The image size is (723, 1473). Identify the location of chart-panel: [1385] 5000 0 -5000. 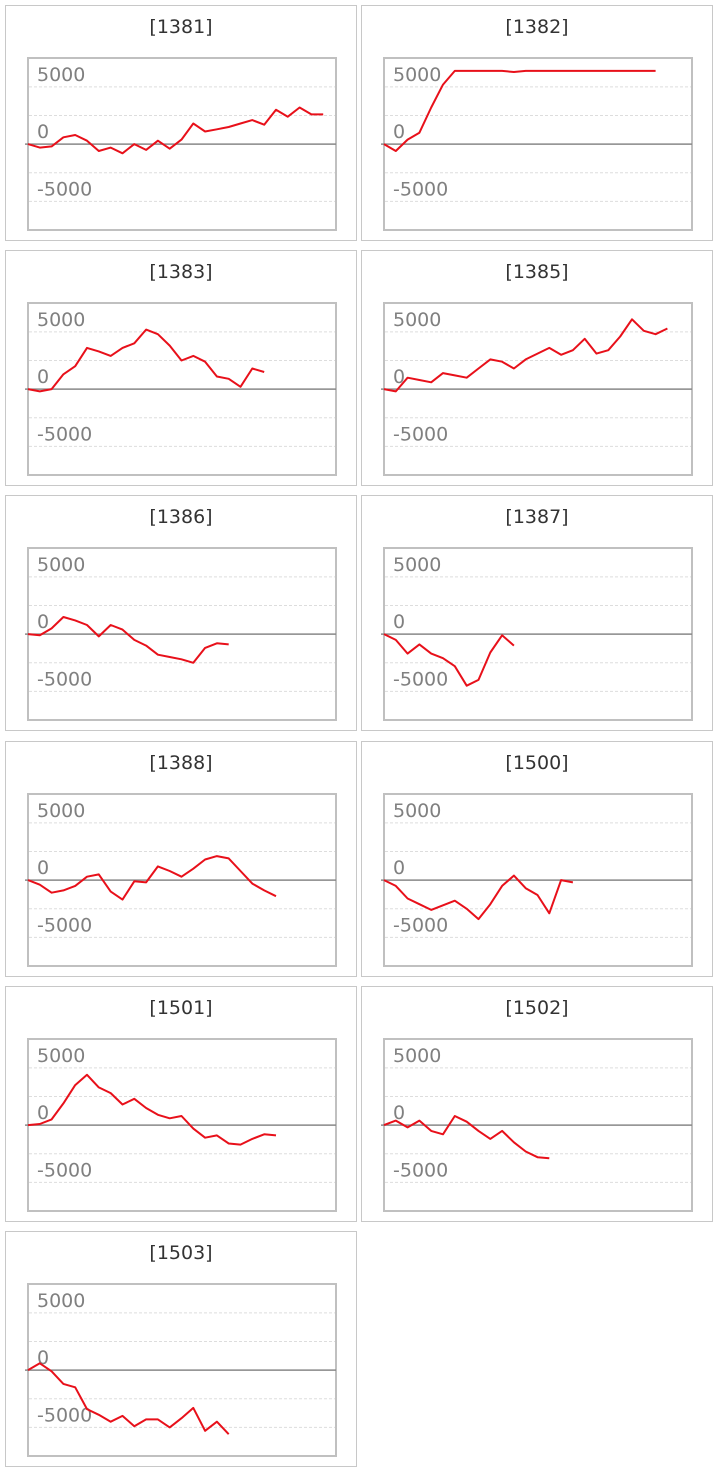
(537, 368).